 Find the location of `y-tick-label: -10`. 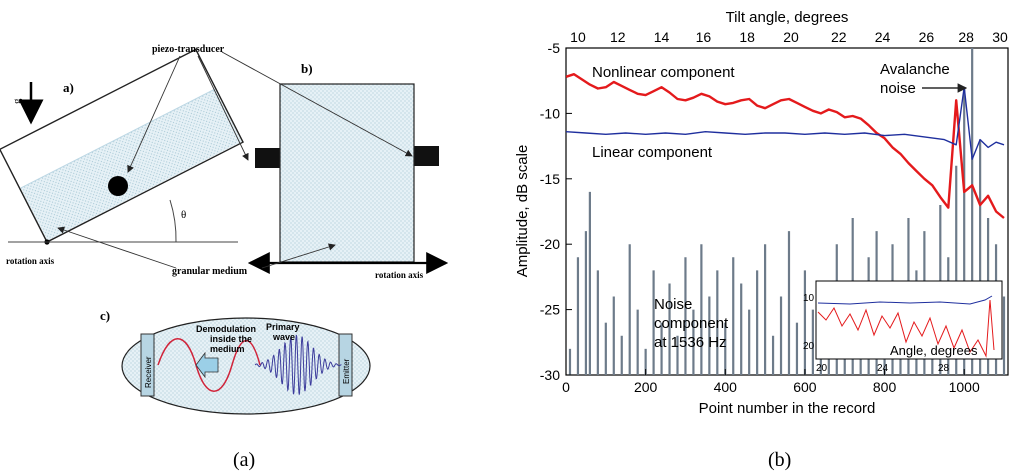

y-tick-label: -10 is located at coordinates (550, 113).